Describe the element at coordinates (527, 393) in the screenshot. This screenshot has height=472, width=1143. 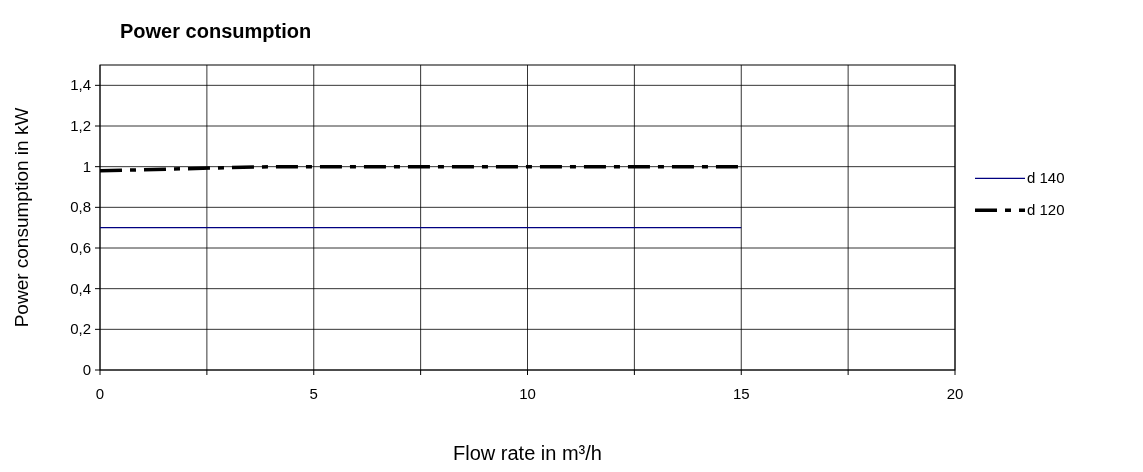
I see `x-tick-label: 10` at that location.